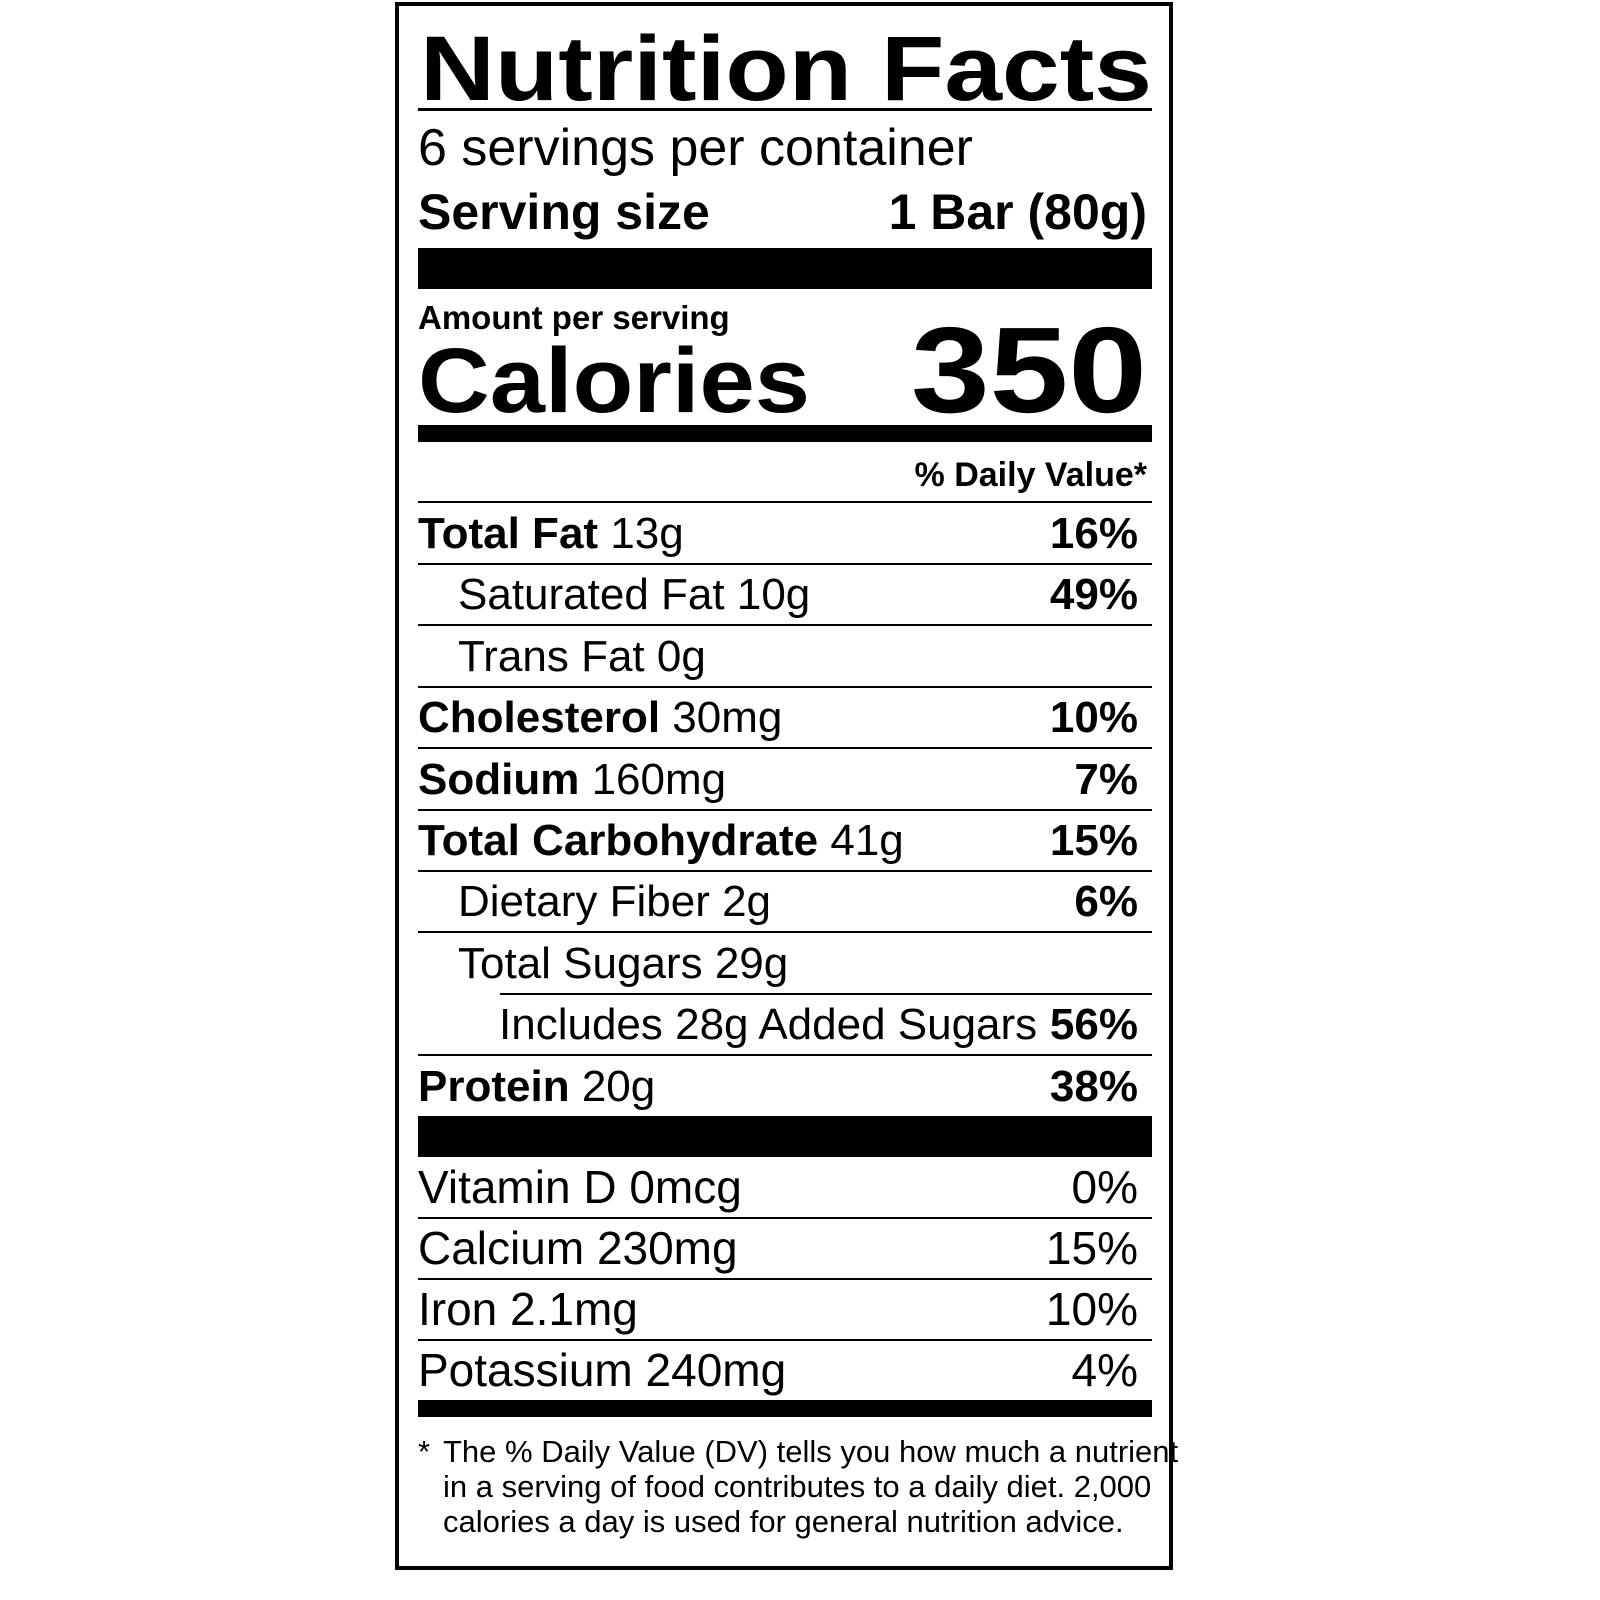  I want to click on thick-bar-top, so click(785, 268).